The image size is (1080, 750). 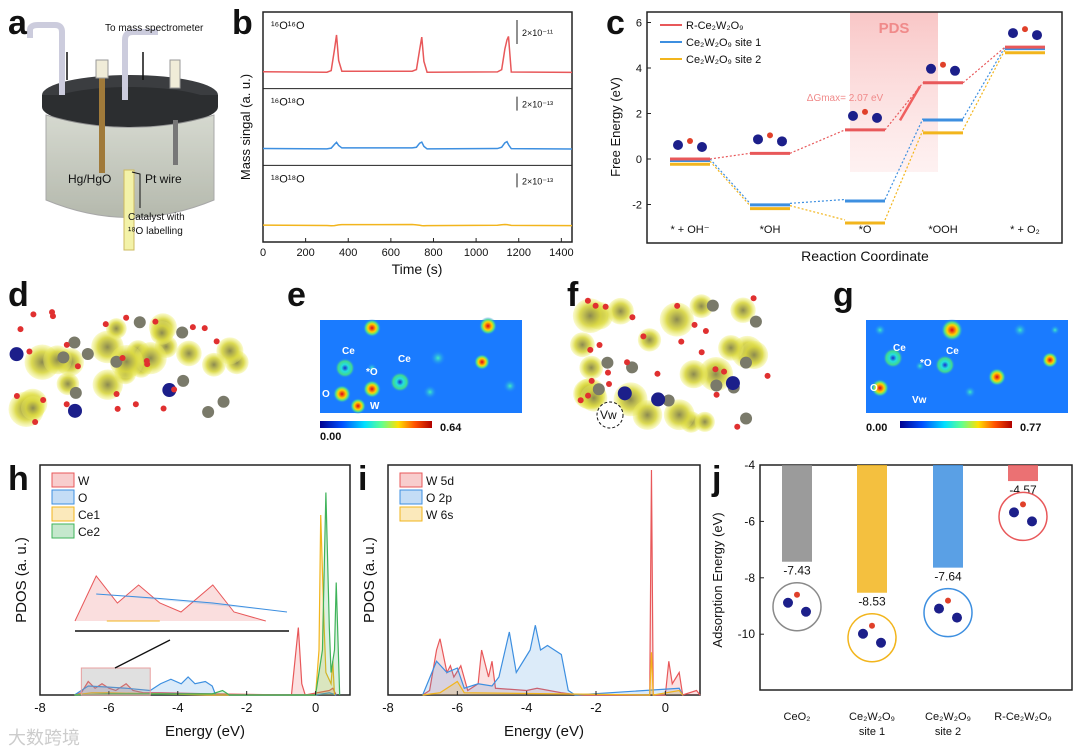 What do you see at coordinates (770, 230) in the screenshot?
I see `category-label: *OH` at bounding box center [770, 230].